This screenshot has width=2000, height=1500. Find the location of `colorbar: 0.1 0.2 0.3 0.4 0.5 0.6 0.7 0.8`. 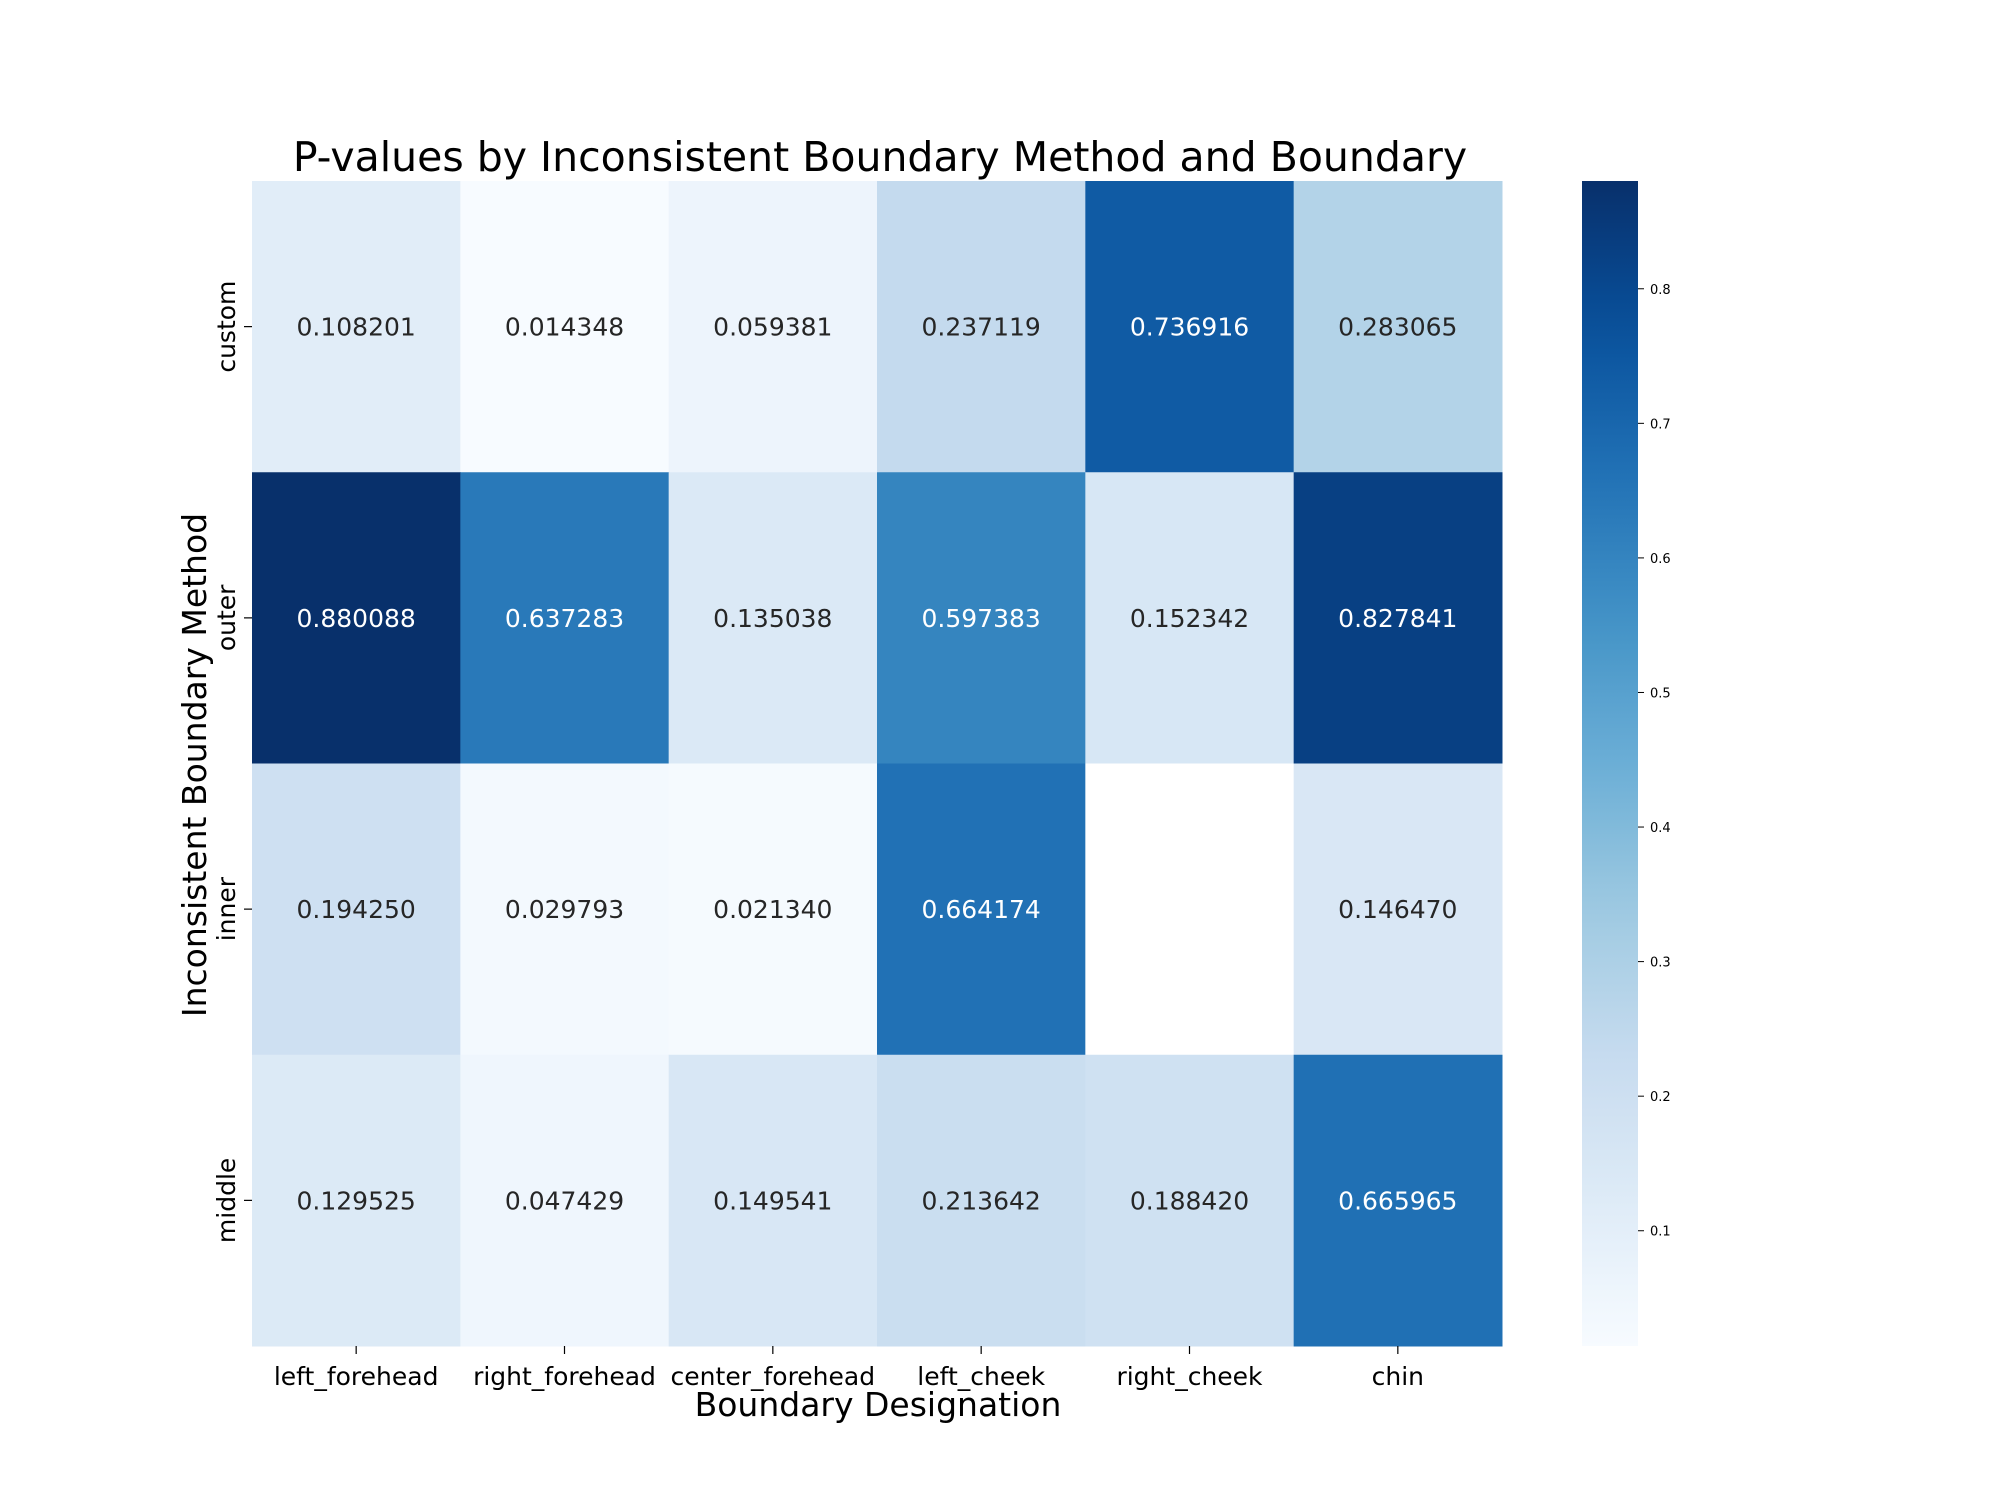

colorbar: 0.1 0.2 0.3 0.4 0.5 0.6 0.7 0.8 is located at coordinates (1626, 763).